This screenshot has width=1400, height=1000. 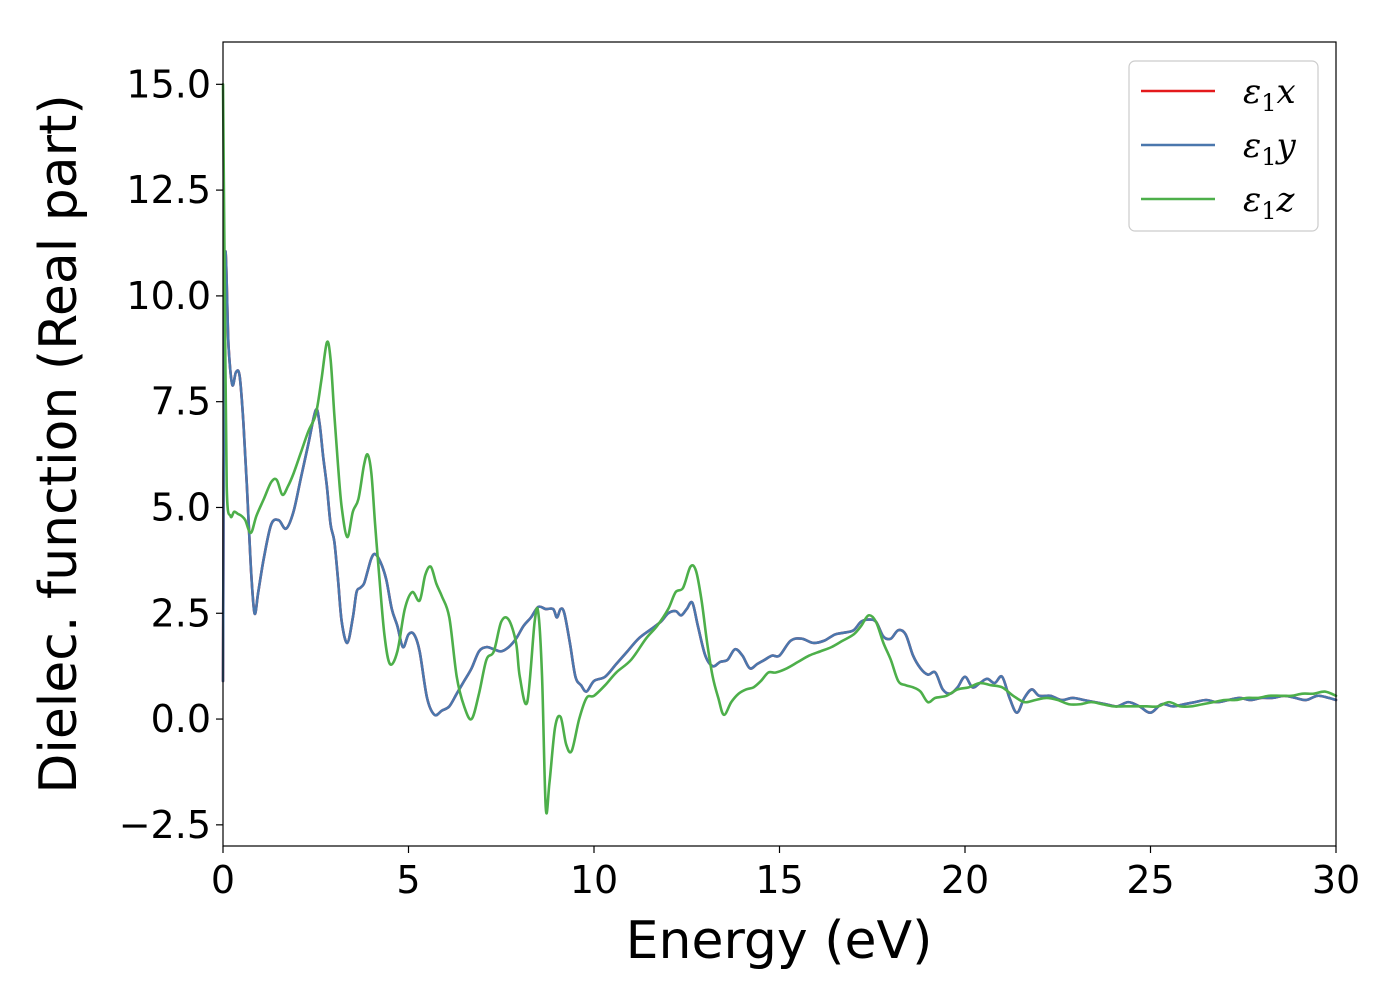 What do you see at coordinates (1218, 202) in the screenshot?
I see `legend-item-eps1-z: ε1z` at bounding box center [1218, 202].